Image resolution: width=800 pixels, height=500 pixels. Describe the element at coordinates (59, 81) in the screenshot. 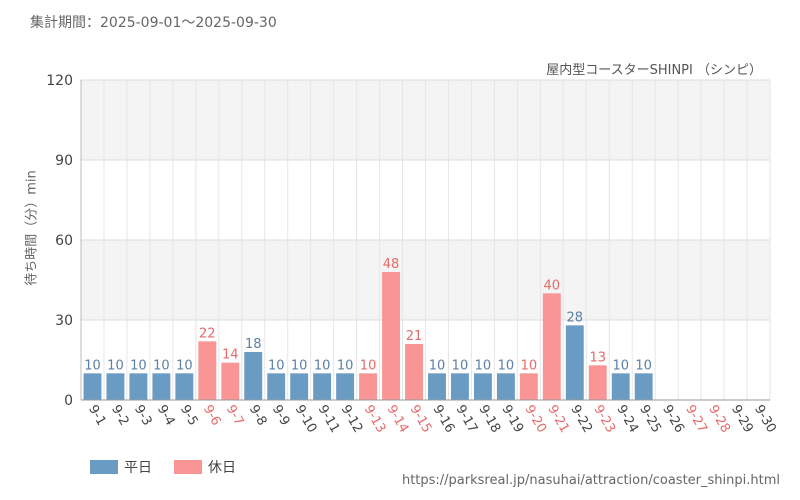

I see `y-tick-label: 120` at that location.